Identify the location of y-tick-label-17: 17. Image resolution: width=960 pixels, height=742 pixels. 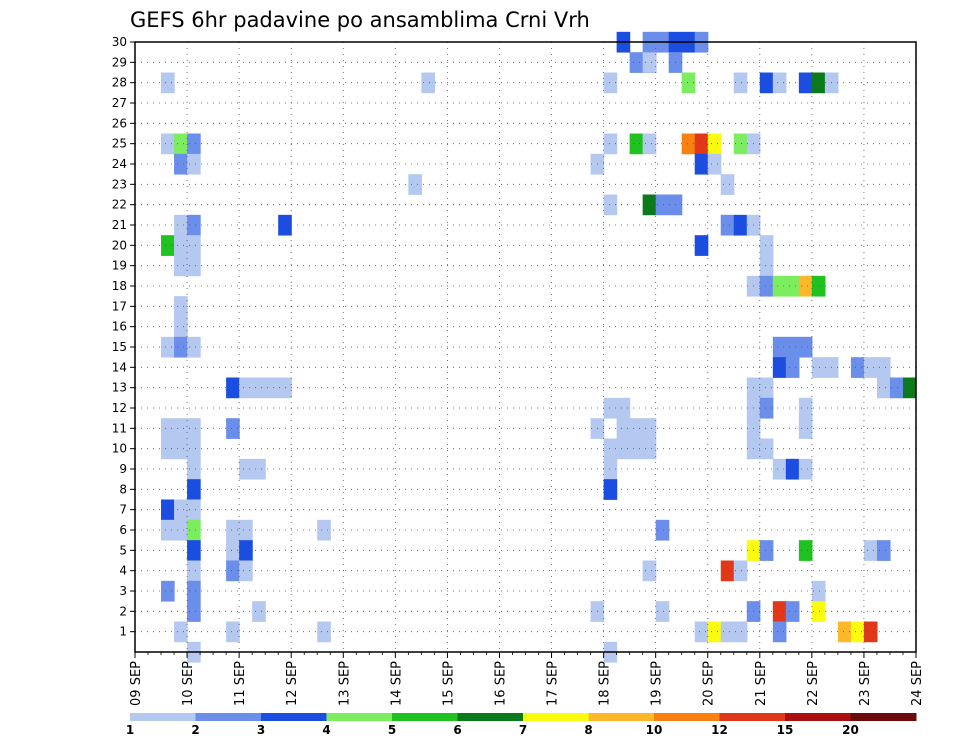
(119, 306).